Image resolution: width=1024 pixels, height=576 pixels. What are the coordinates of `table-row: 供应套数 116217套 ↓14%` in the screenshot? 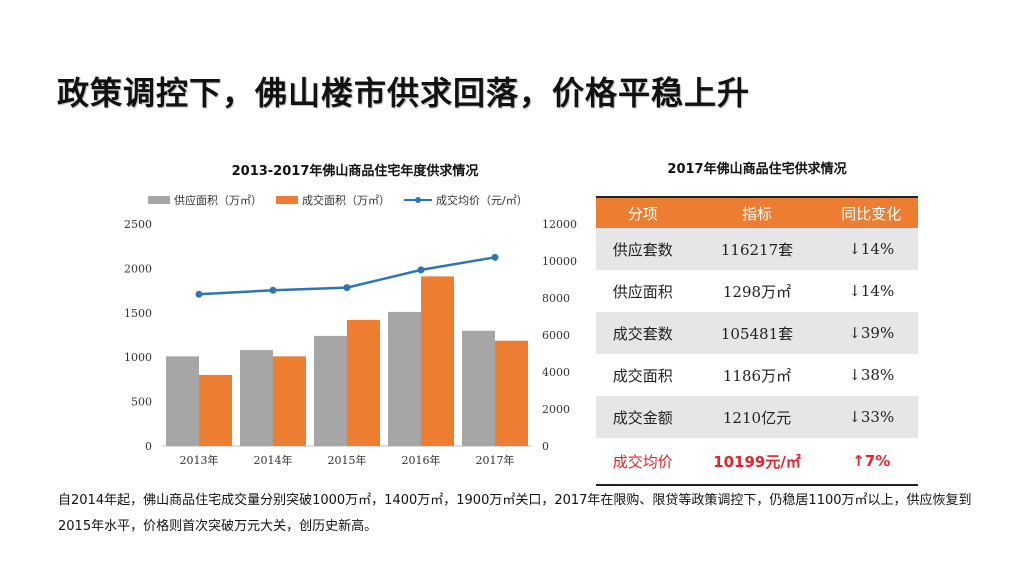 It's located at (757, 249).